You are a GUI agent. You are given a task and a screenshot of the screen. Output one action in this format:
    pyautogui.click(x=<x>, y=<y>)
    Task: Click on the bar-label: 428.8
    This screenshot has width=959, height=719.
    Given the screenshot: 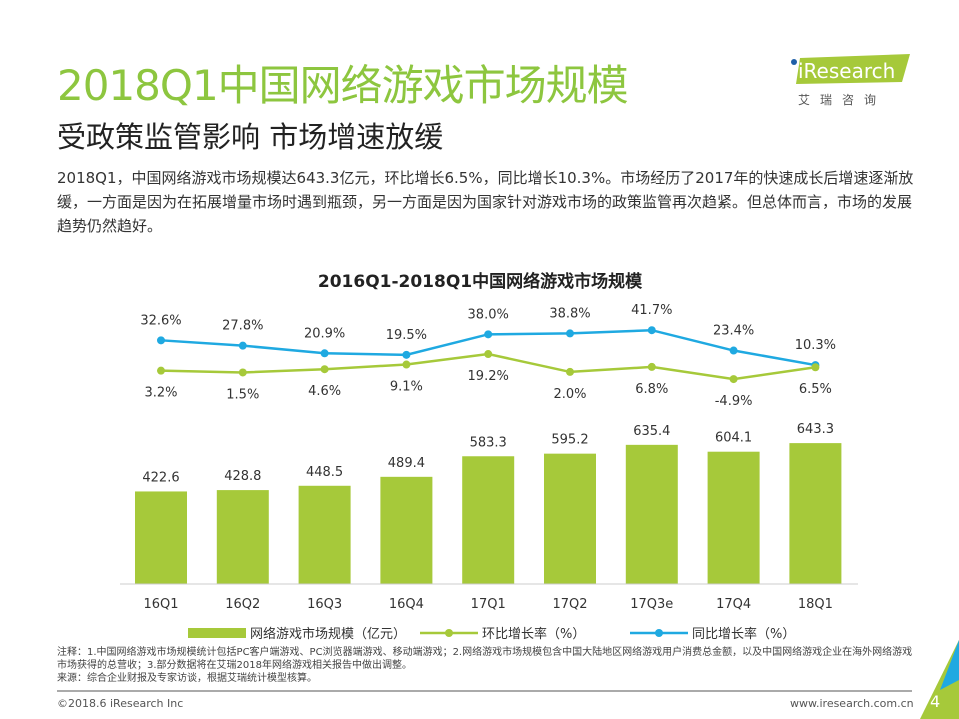 What is the action you would take?
    pyautogui.click(x=242, y=476)
    